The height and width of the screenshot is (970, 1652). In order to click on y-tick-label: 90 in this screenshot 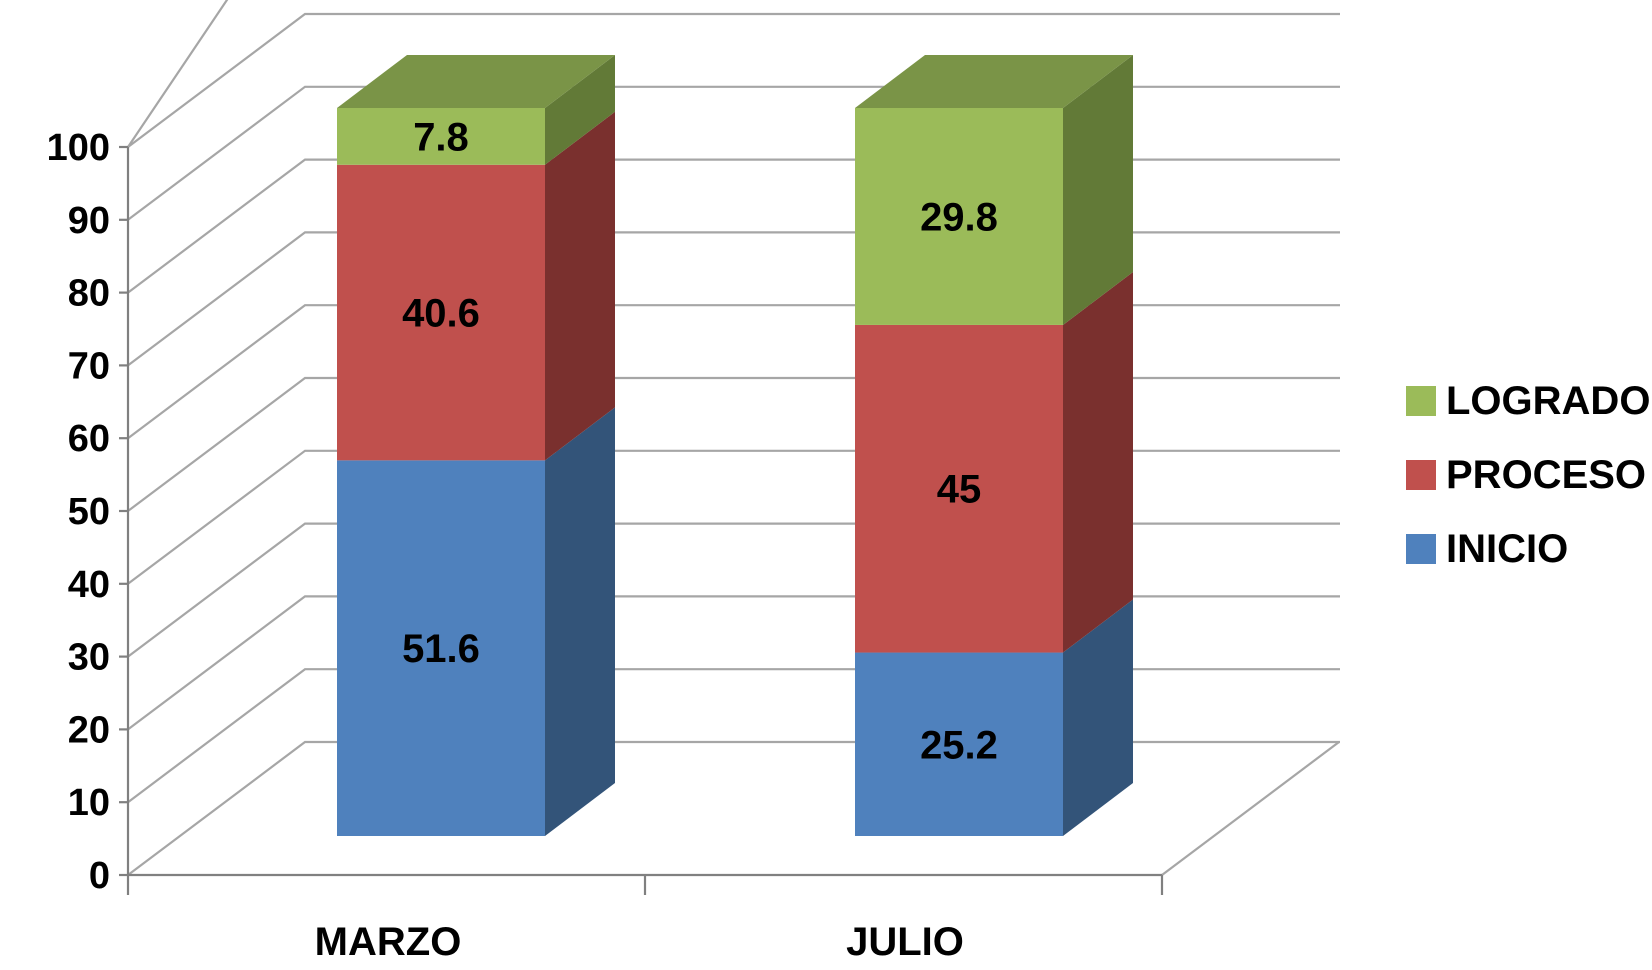, I will do `click(89, 221)`.